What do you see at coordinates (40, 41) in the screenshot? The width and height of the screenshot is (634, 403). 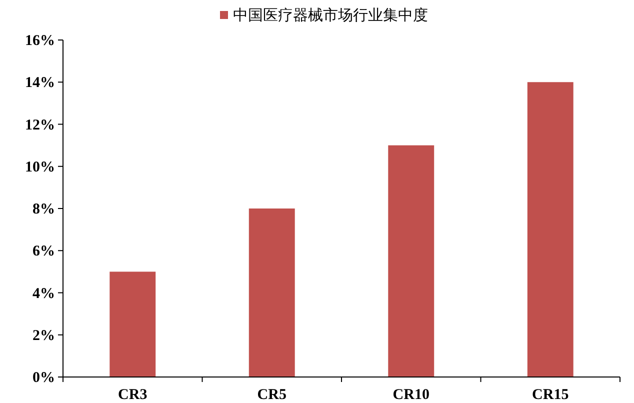 I see `y-tick-label: 16%` at bounding box center [40, 41].